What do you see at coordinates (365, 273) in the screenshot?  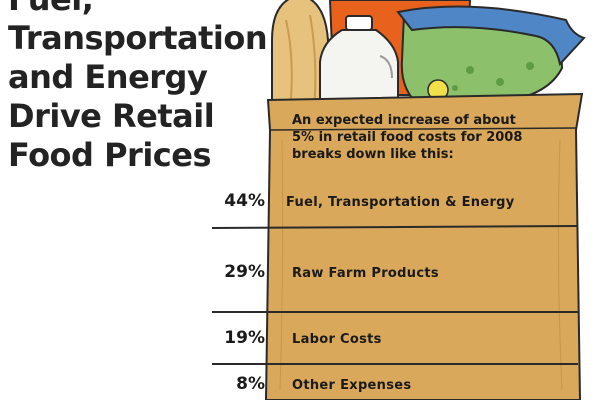 I see `category-label: Raw Farm Products` at bounding box center [365, 273].